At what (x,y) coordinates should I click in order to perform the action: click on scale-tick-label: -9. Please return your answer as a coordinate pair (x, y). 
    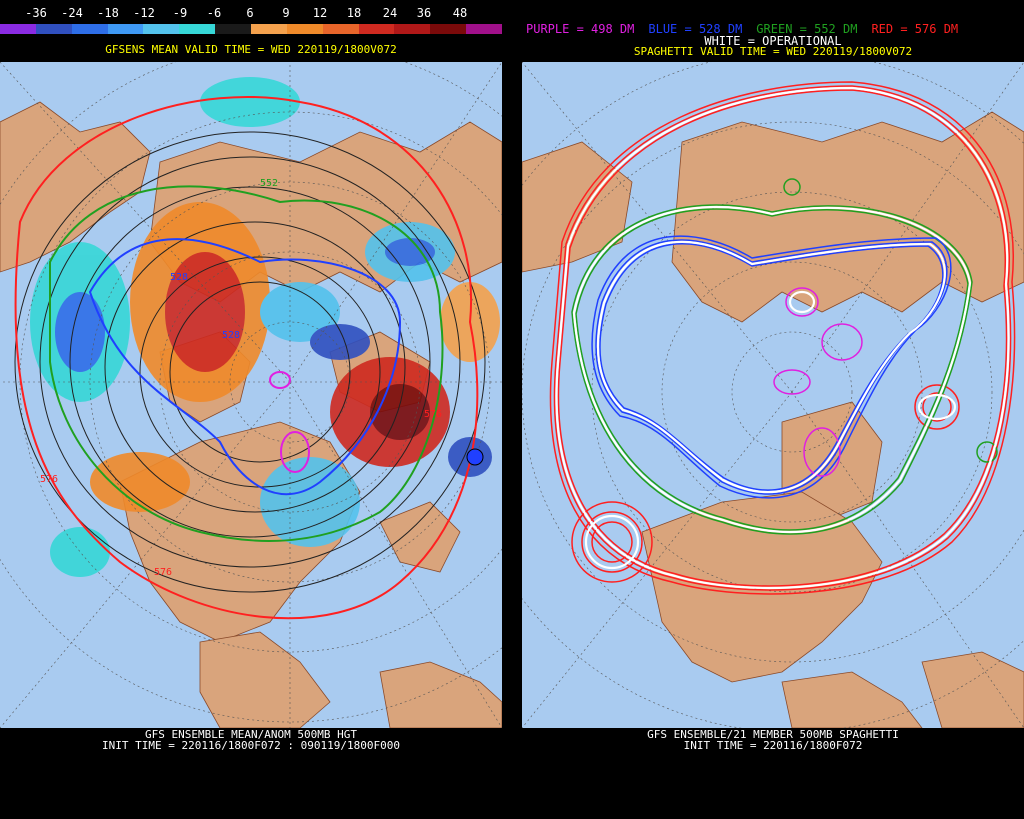
    Looking at the image, I should click on (180, 13).